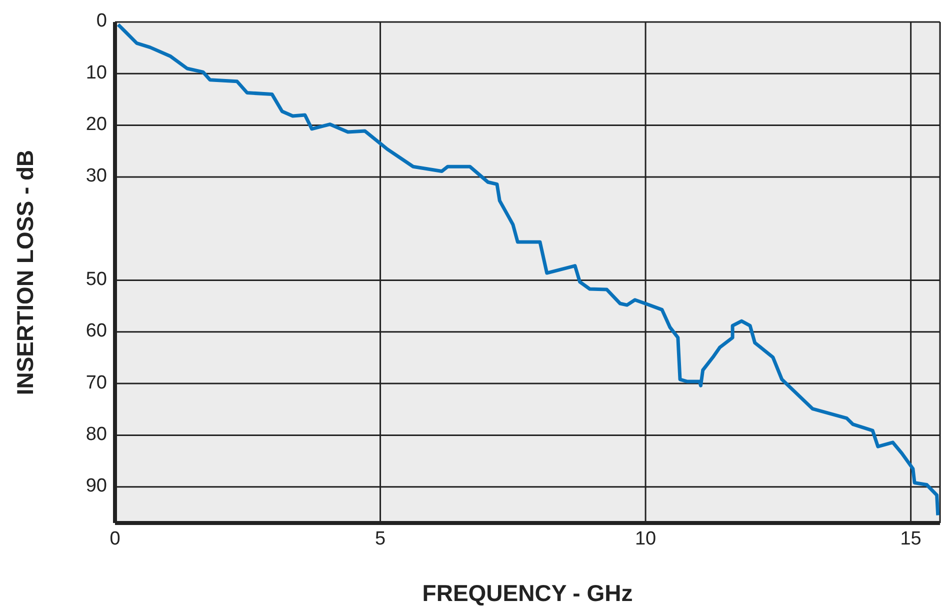  I want to click on y-axis-title: INSERTION LOSS - dB, so click(25, 273).